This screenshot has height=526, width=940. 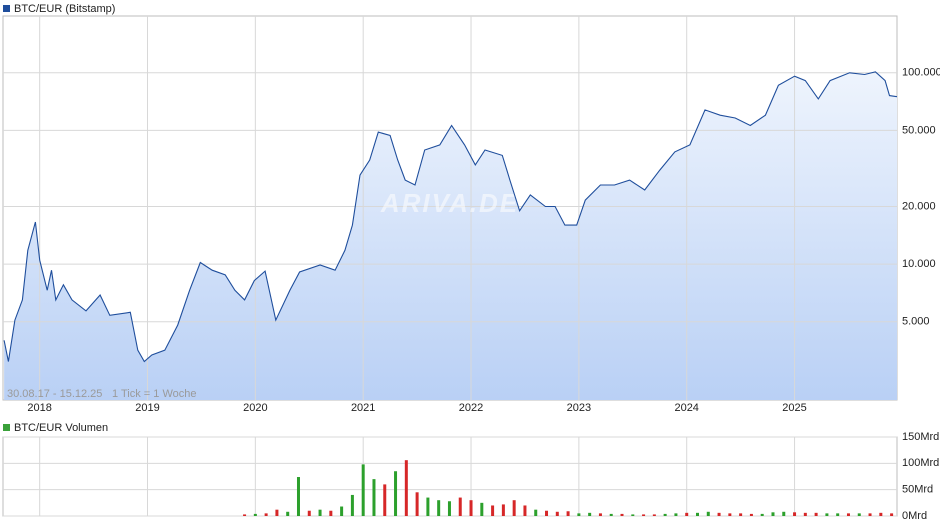 I want to click on chart-title: BTC/EUR Volumen, so click(x=61, y=428).